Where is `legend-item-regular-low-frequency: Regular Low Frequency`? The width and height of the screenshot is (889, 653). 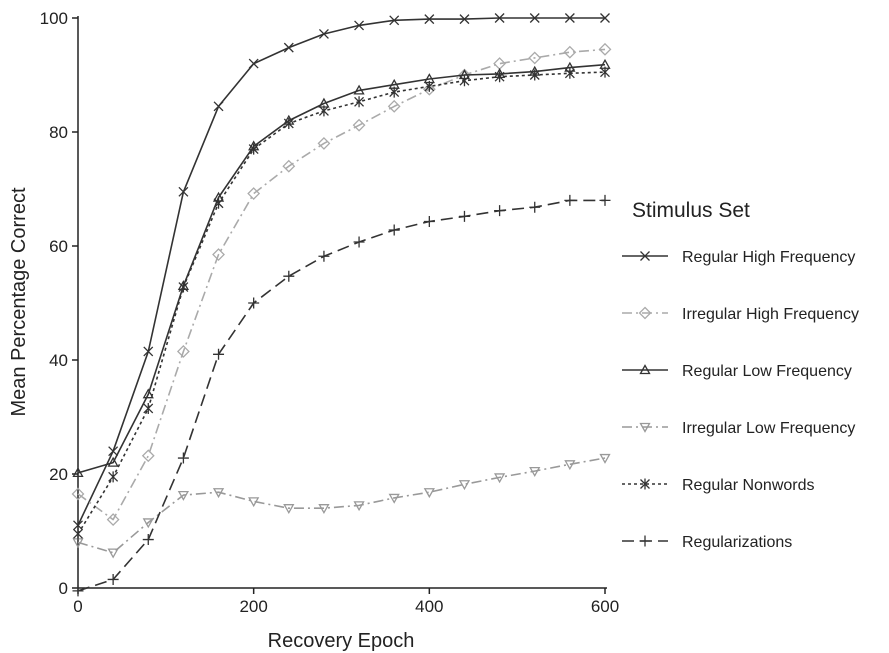
legend-item-regular-low-frequency: Regular Low Frequency is located at coordinates (737, 371).